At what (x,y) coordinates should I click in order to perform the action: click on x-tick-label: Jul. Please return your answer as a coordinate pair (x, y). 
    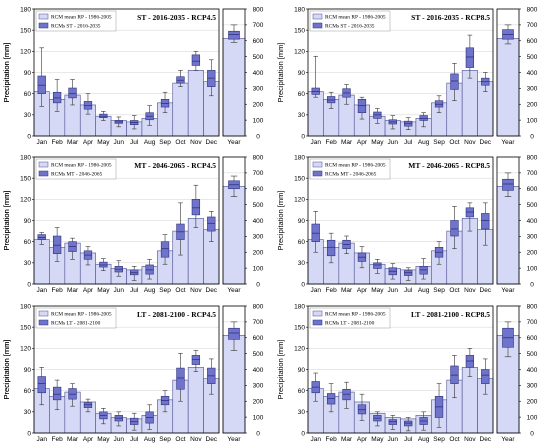
    Looking at the image, I should click on (134, 142).